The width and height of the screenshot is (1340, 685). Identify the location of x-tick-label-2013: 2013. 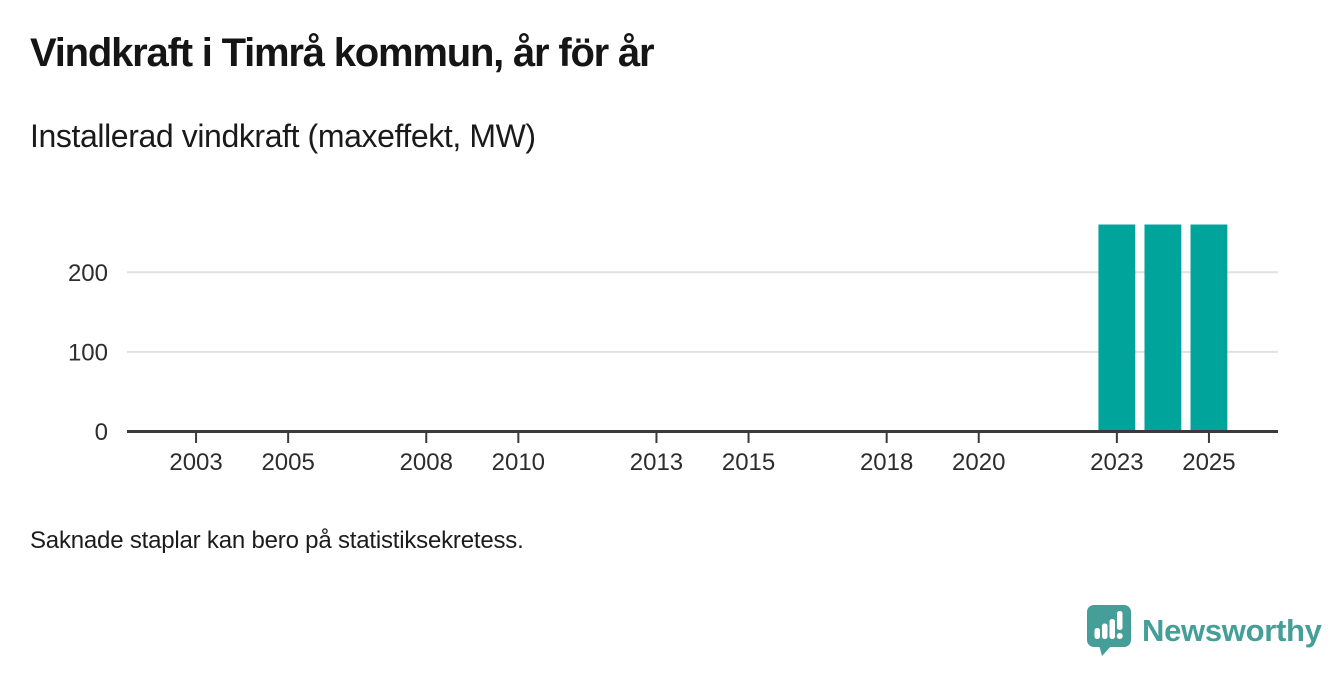
(656, 462).